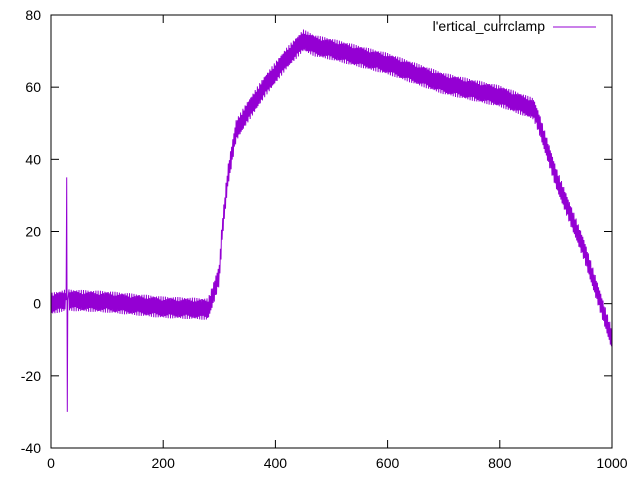 The width and height of the screenshot is (640, 480). Describe the element at coordinates (500, 463) in the screenshot. I see `x-tick-label: 800` at that location.